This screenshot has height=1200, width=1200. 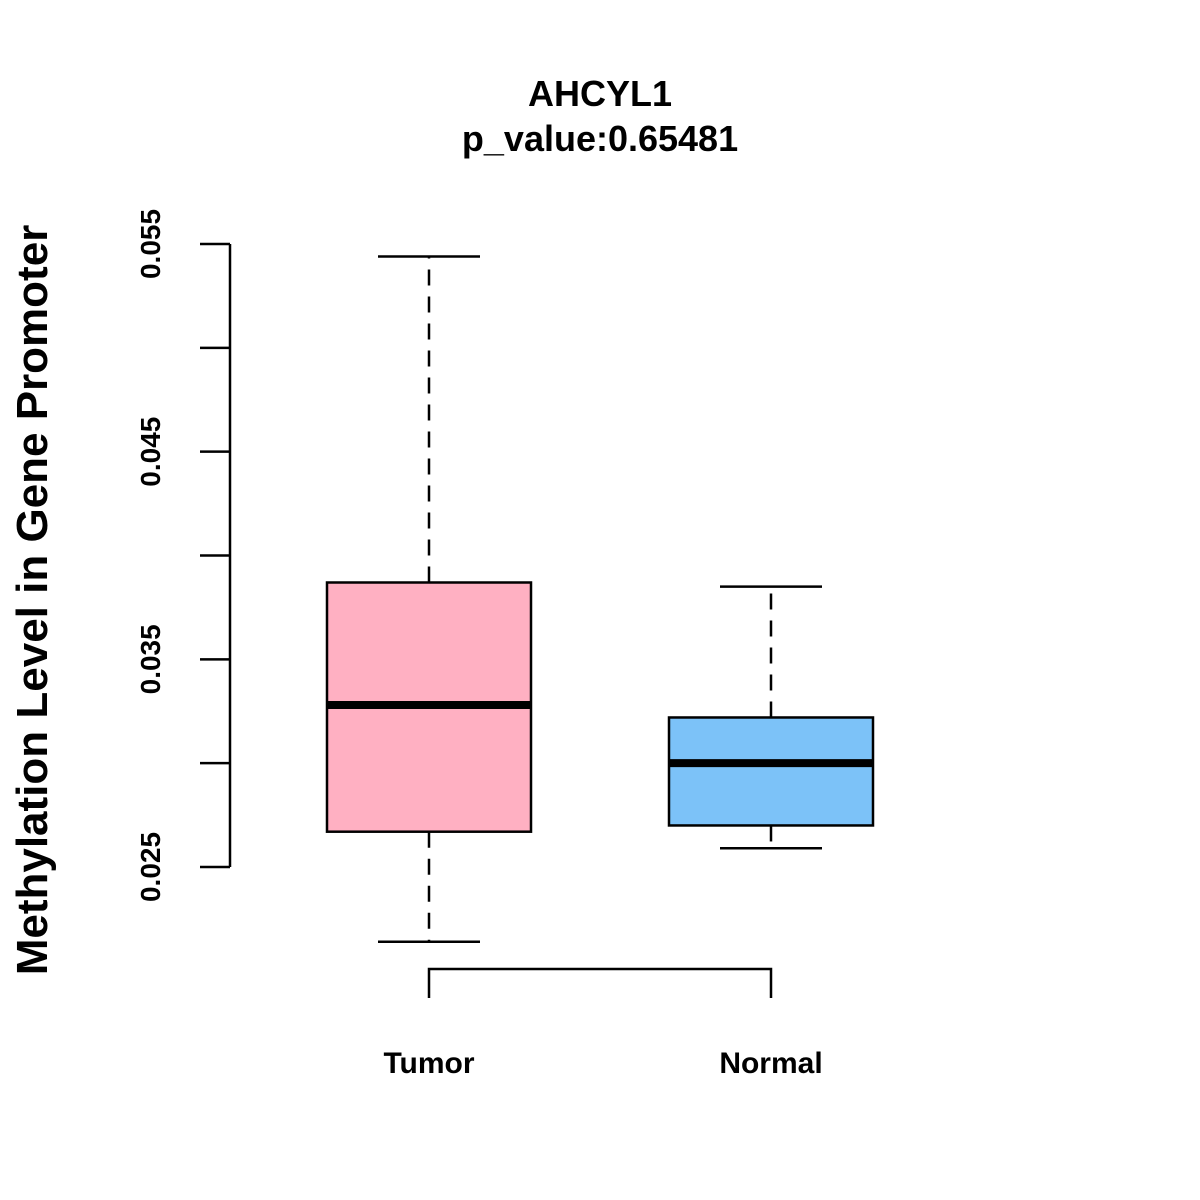 I want to click on y-tick-label: 0.035, so click(x=150, y=659).